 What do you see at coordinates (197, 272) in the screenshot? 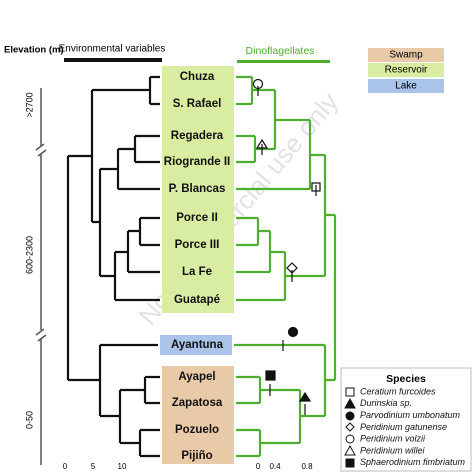
I see `site-label: La Fe` at bounding box center [197, 272].